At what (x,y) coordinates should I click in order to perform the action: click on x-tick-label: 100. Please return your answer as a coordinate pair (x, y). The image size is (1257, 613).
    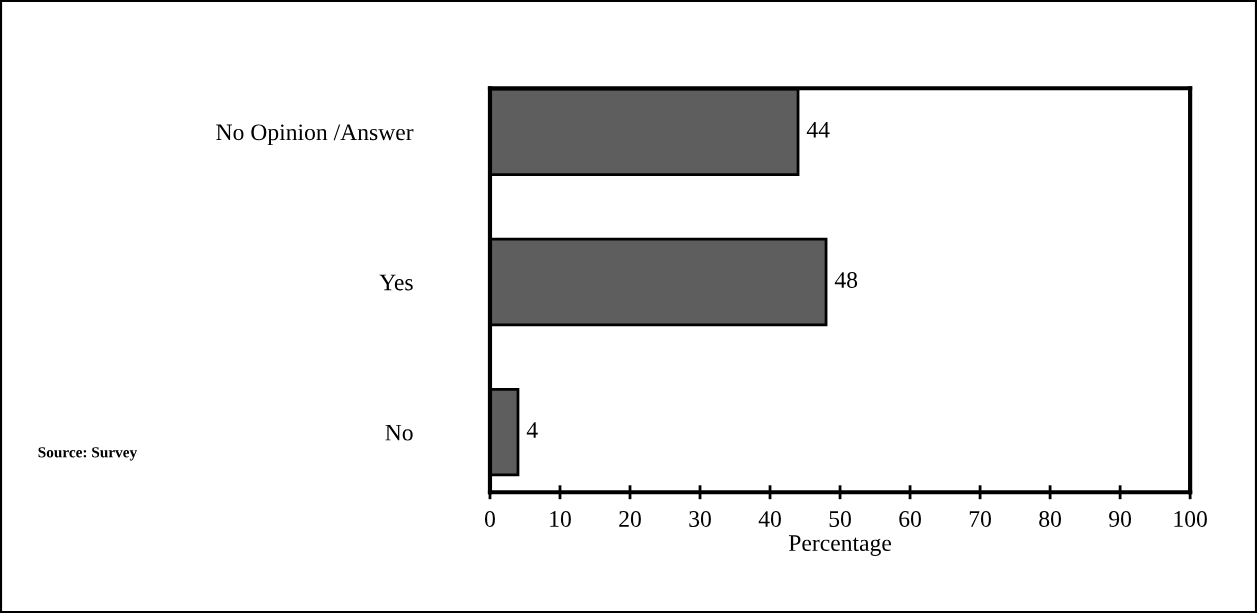
    Looking at the image, I should click on (1190, 518).